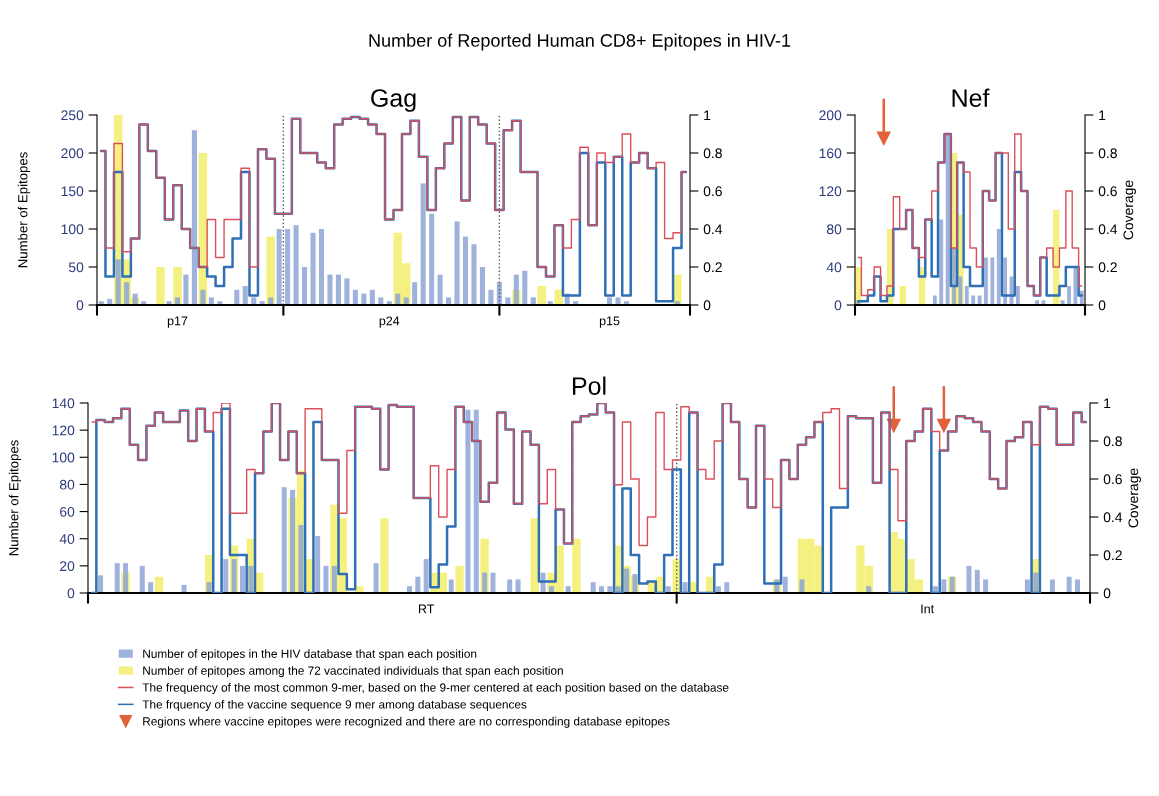 This screenshot has height=796, width=1159. Describe the element at coordinates (72, 115) in the screenshot. I see `y-tick-label: 250` at that location.